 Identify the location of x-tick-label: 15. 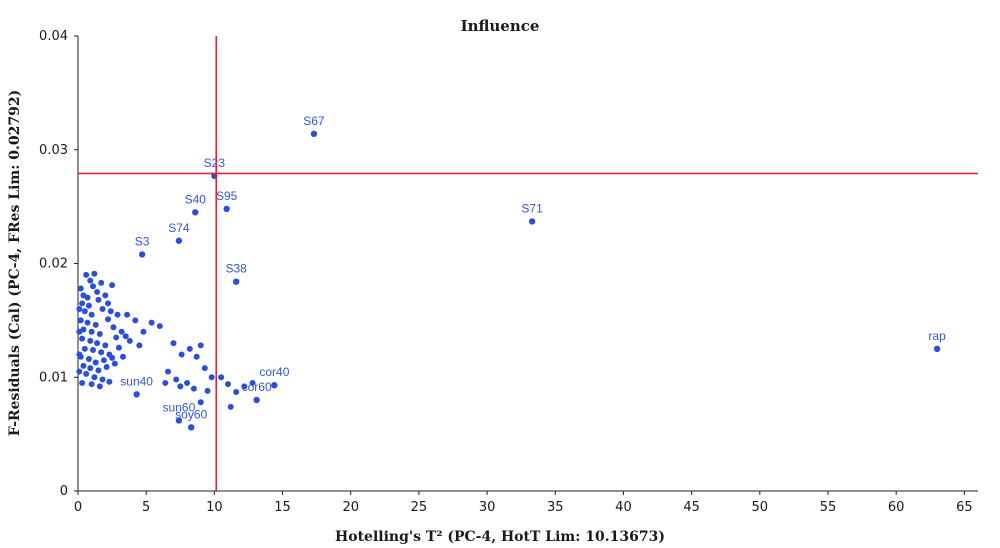
(282, 507).